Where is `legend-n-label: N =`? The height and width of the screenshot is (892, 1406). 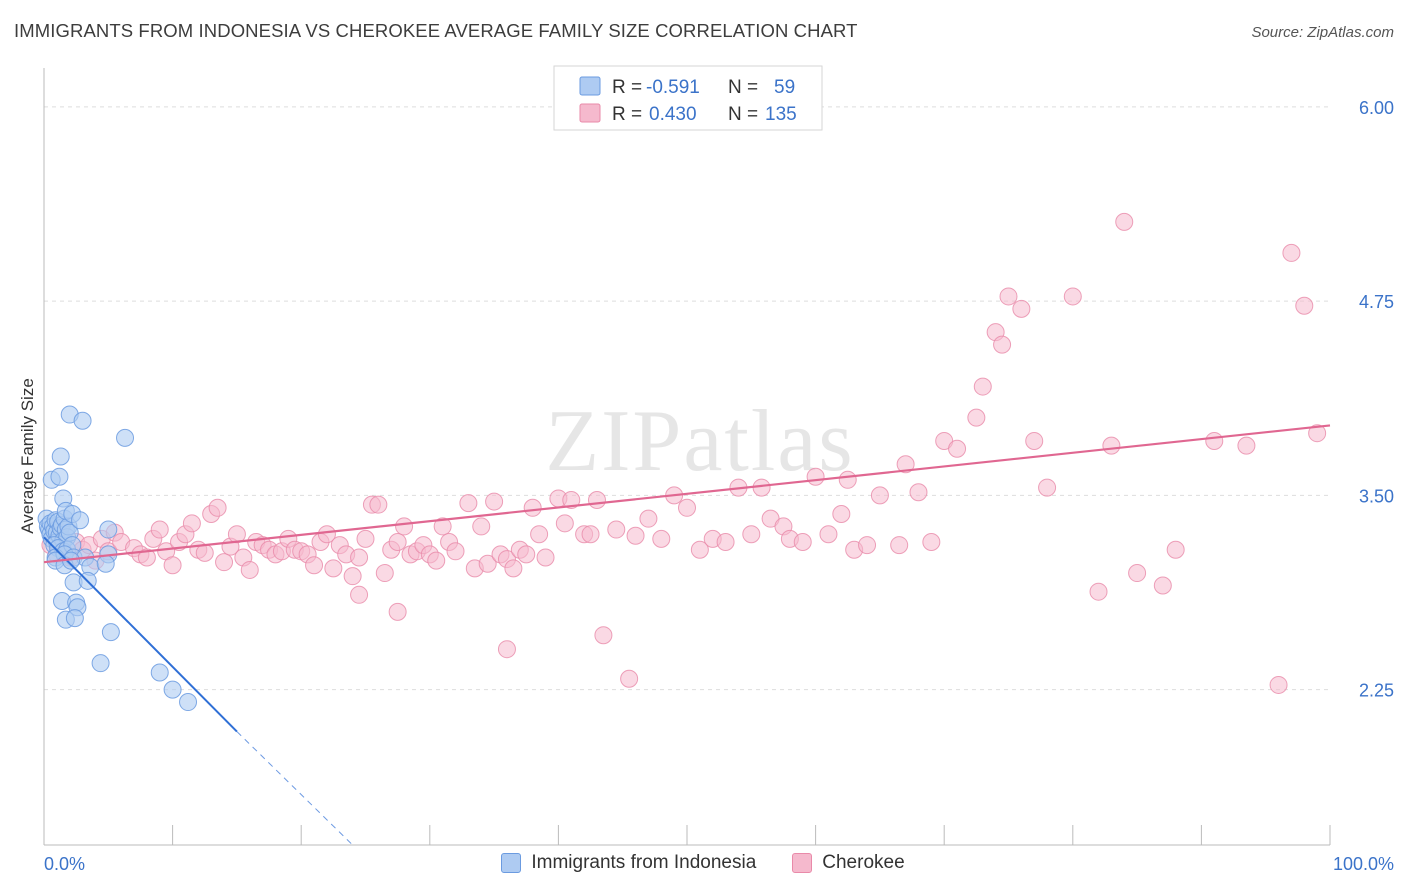 legend-n-label: N = is located at coordinates (743, 114).